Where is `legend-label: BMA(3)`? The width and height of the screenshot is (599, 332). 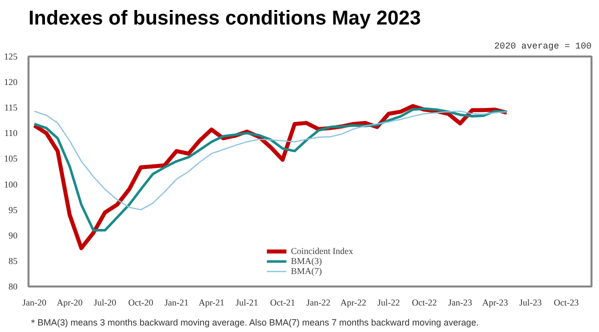 legend-label: BMA(3) is located at coordinates (306, 261).